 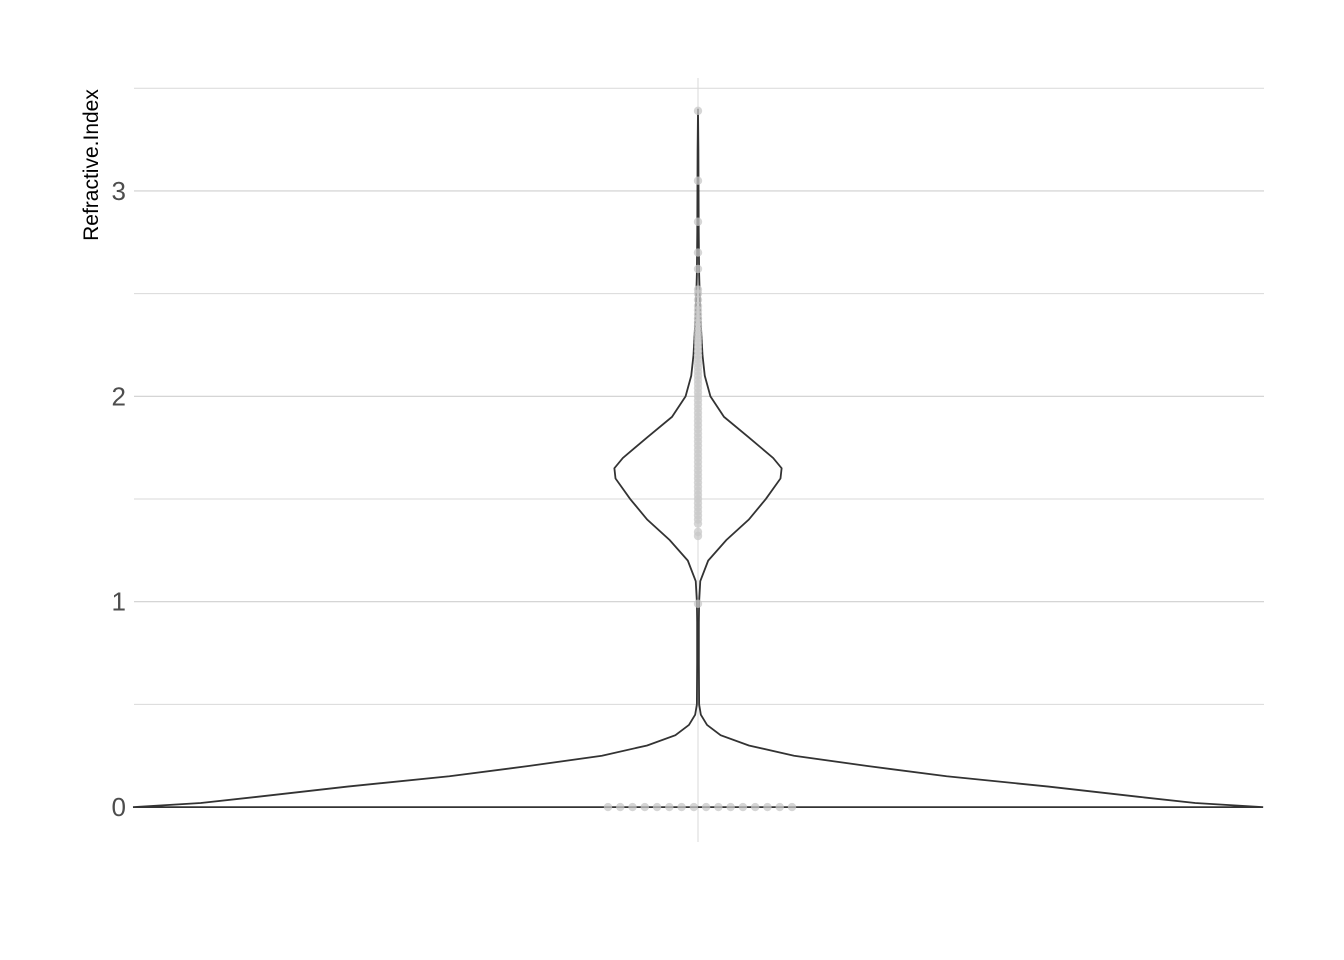 I want to click on y-tick-label-2: 2, so click(x=119, y=396).